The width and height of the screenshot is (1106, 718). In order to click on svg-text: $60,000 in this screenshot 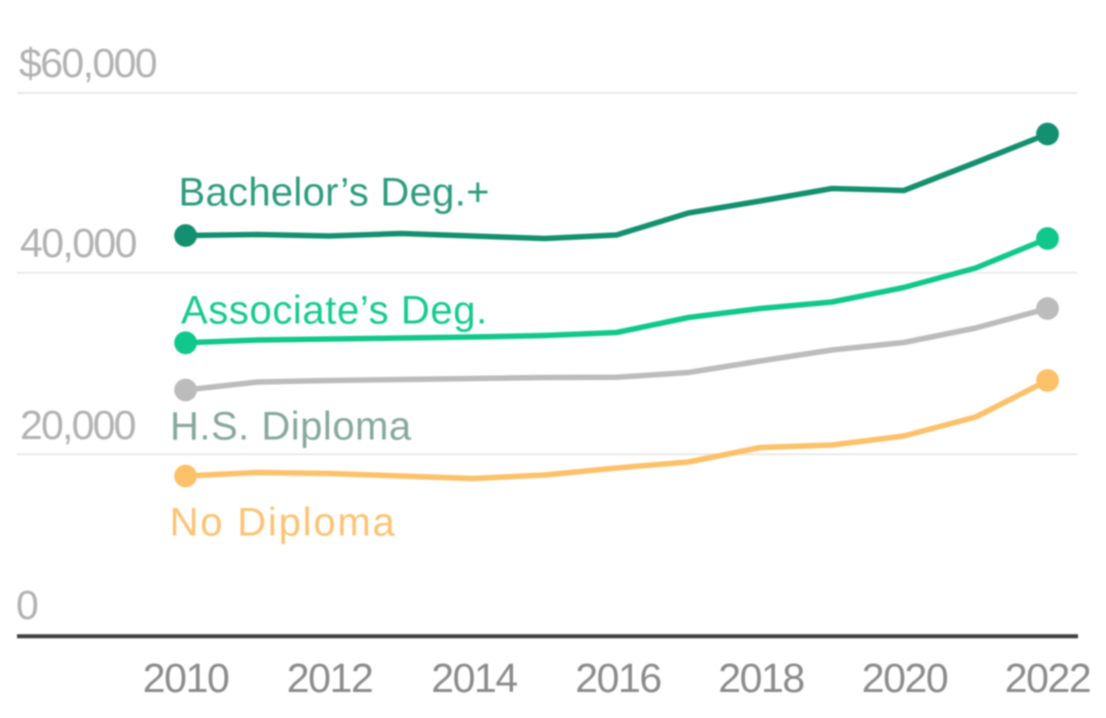, I will do `click(88, 63)`.